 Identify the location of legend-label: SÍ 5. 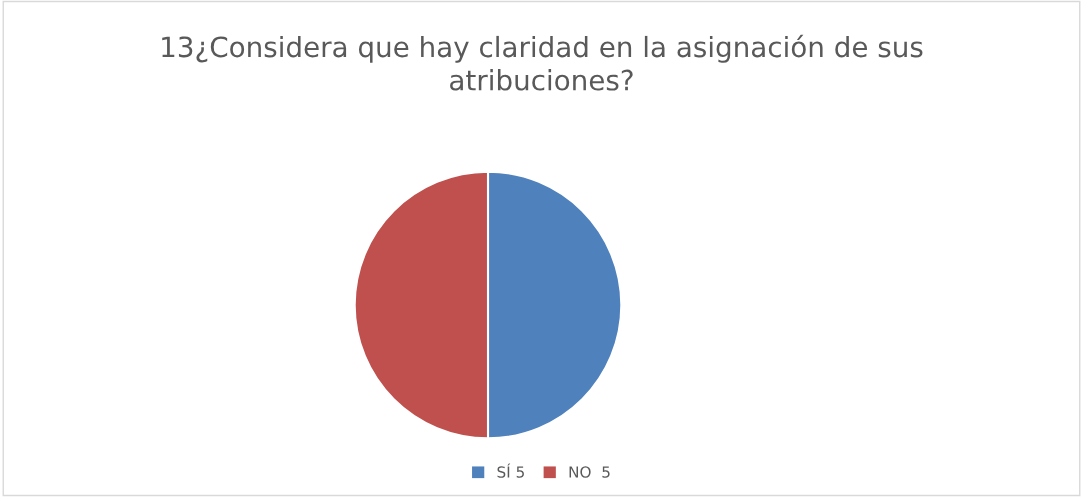
(510, 470).